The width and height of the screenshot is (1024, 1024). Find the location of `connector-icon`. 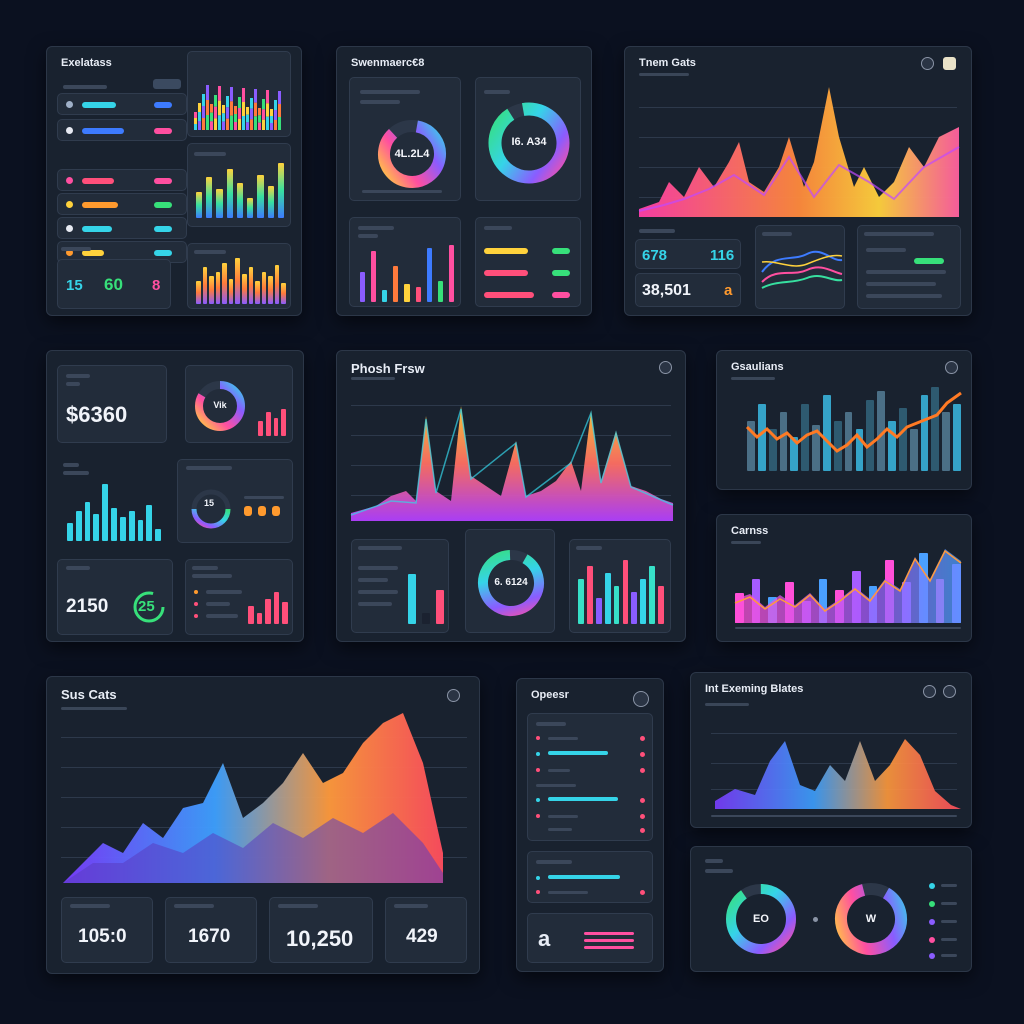

connector-icon is located at coordinates (815, 919).